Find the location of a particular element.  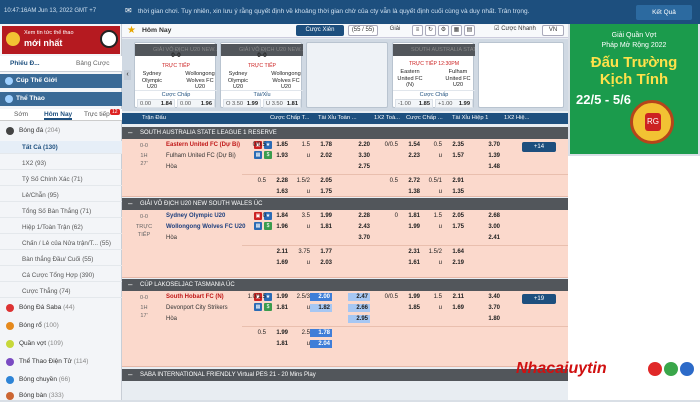

language-select: VN is located at coordinates (553, 30).